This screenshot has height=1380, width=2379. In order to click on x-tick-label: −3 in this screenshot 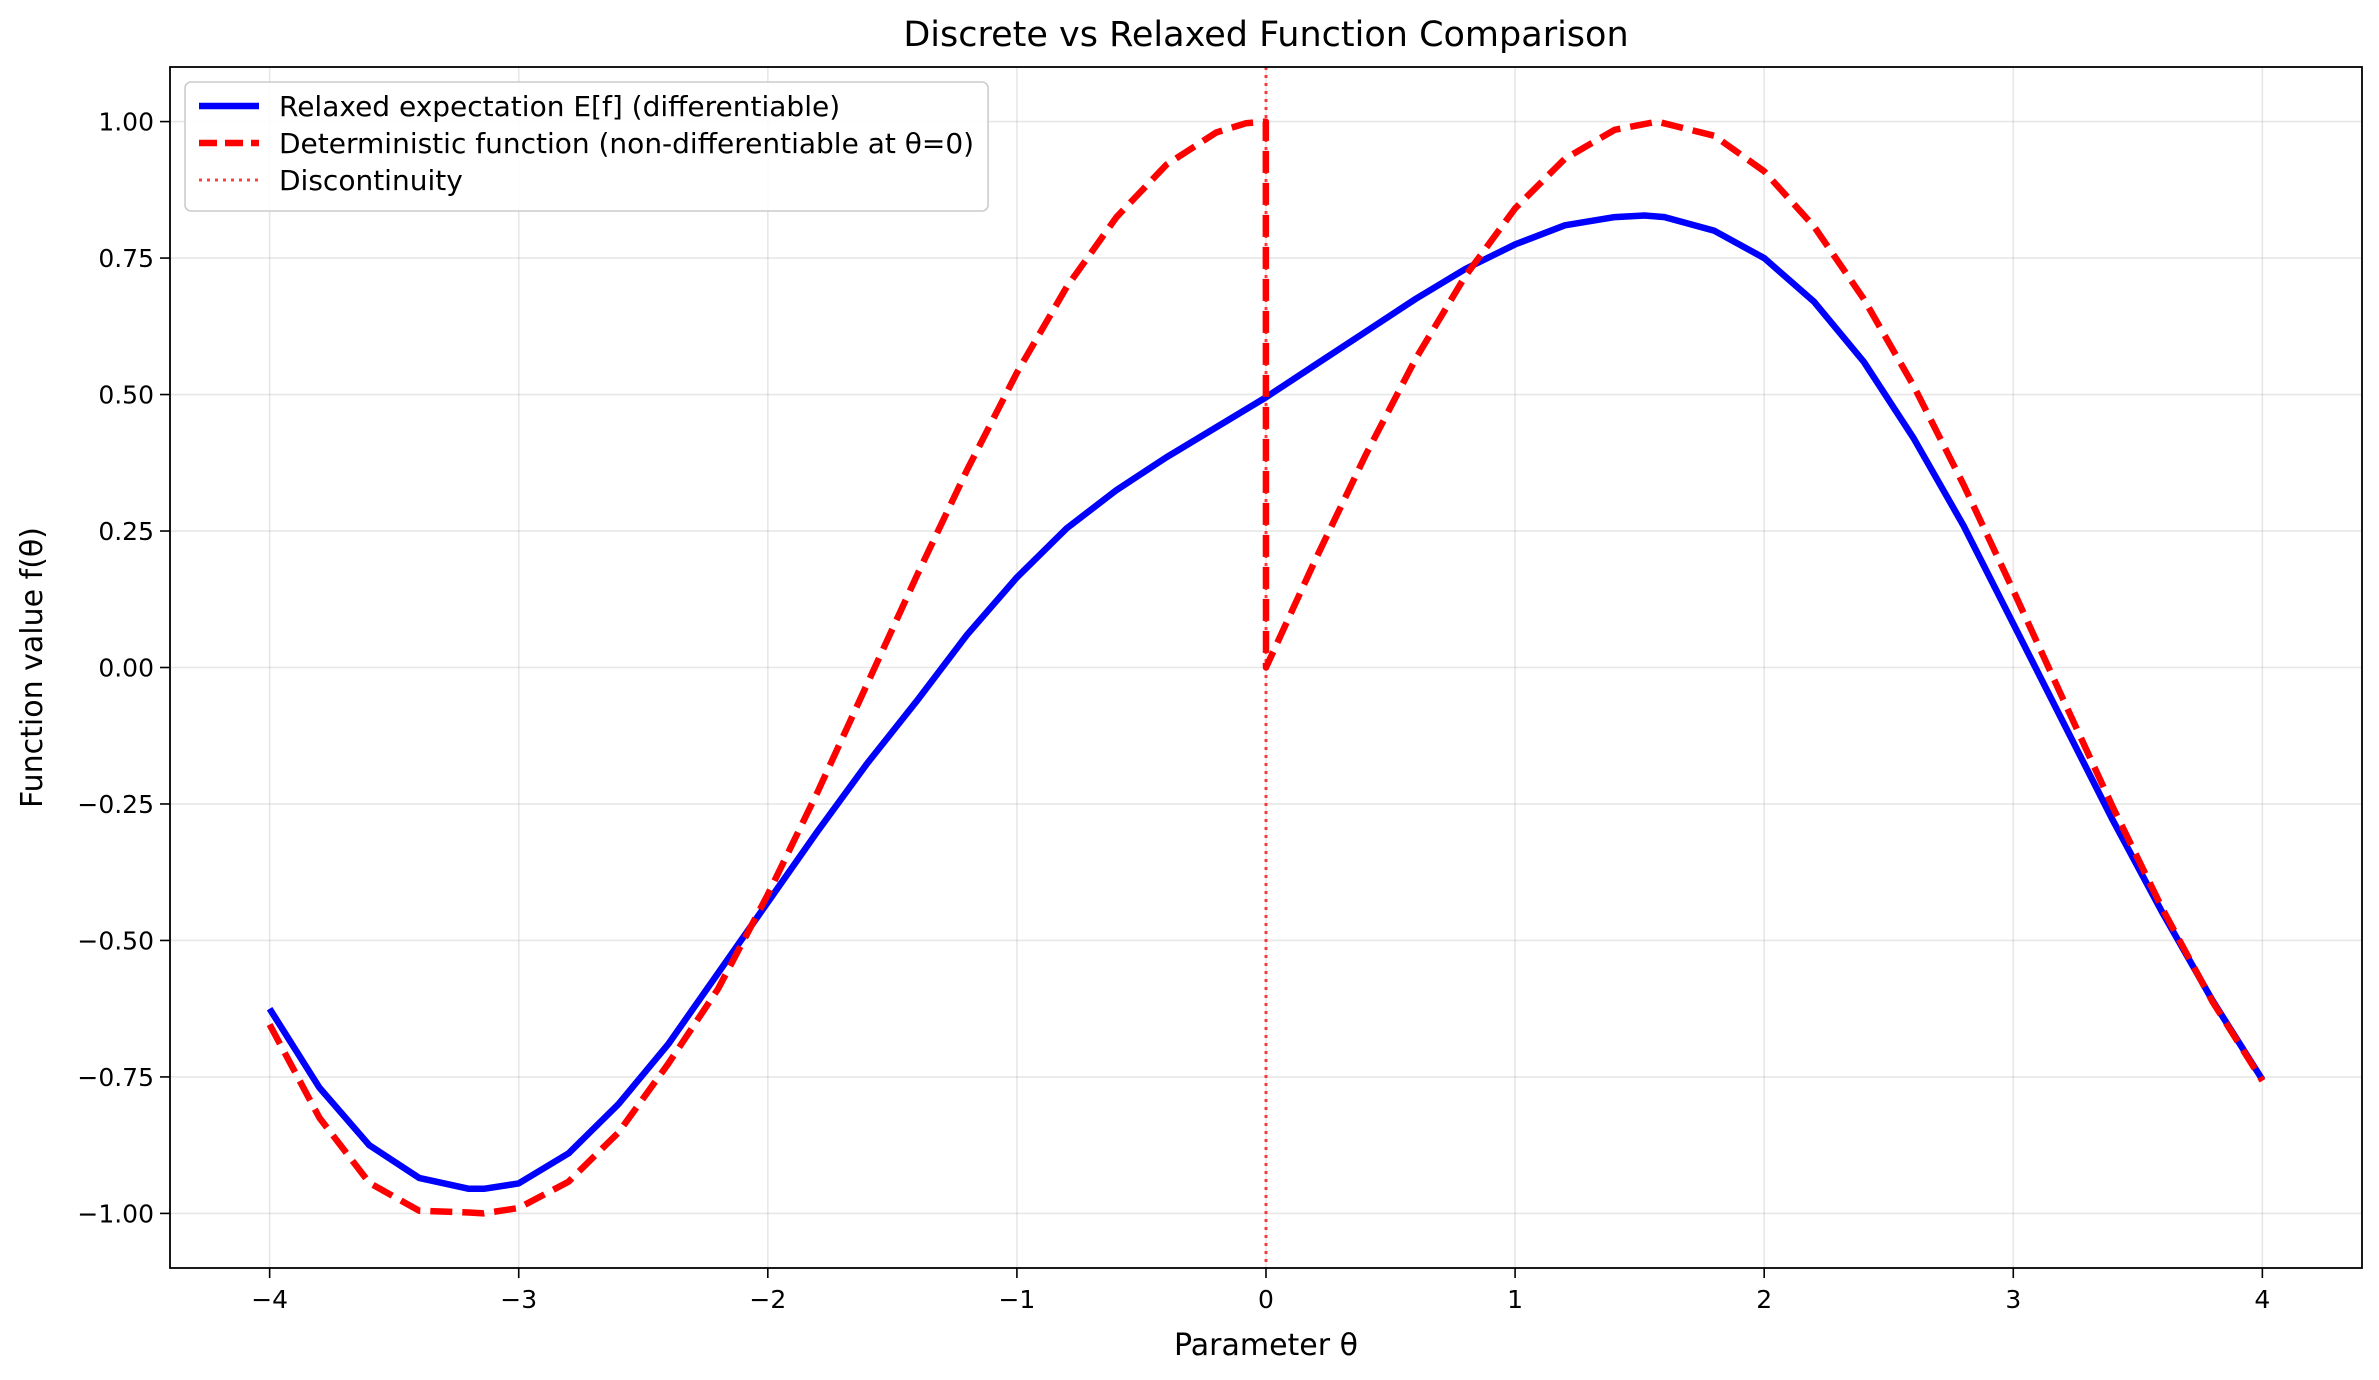, I will do `click(518, 1299)`.